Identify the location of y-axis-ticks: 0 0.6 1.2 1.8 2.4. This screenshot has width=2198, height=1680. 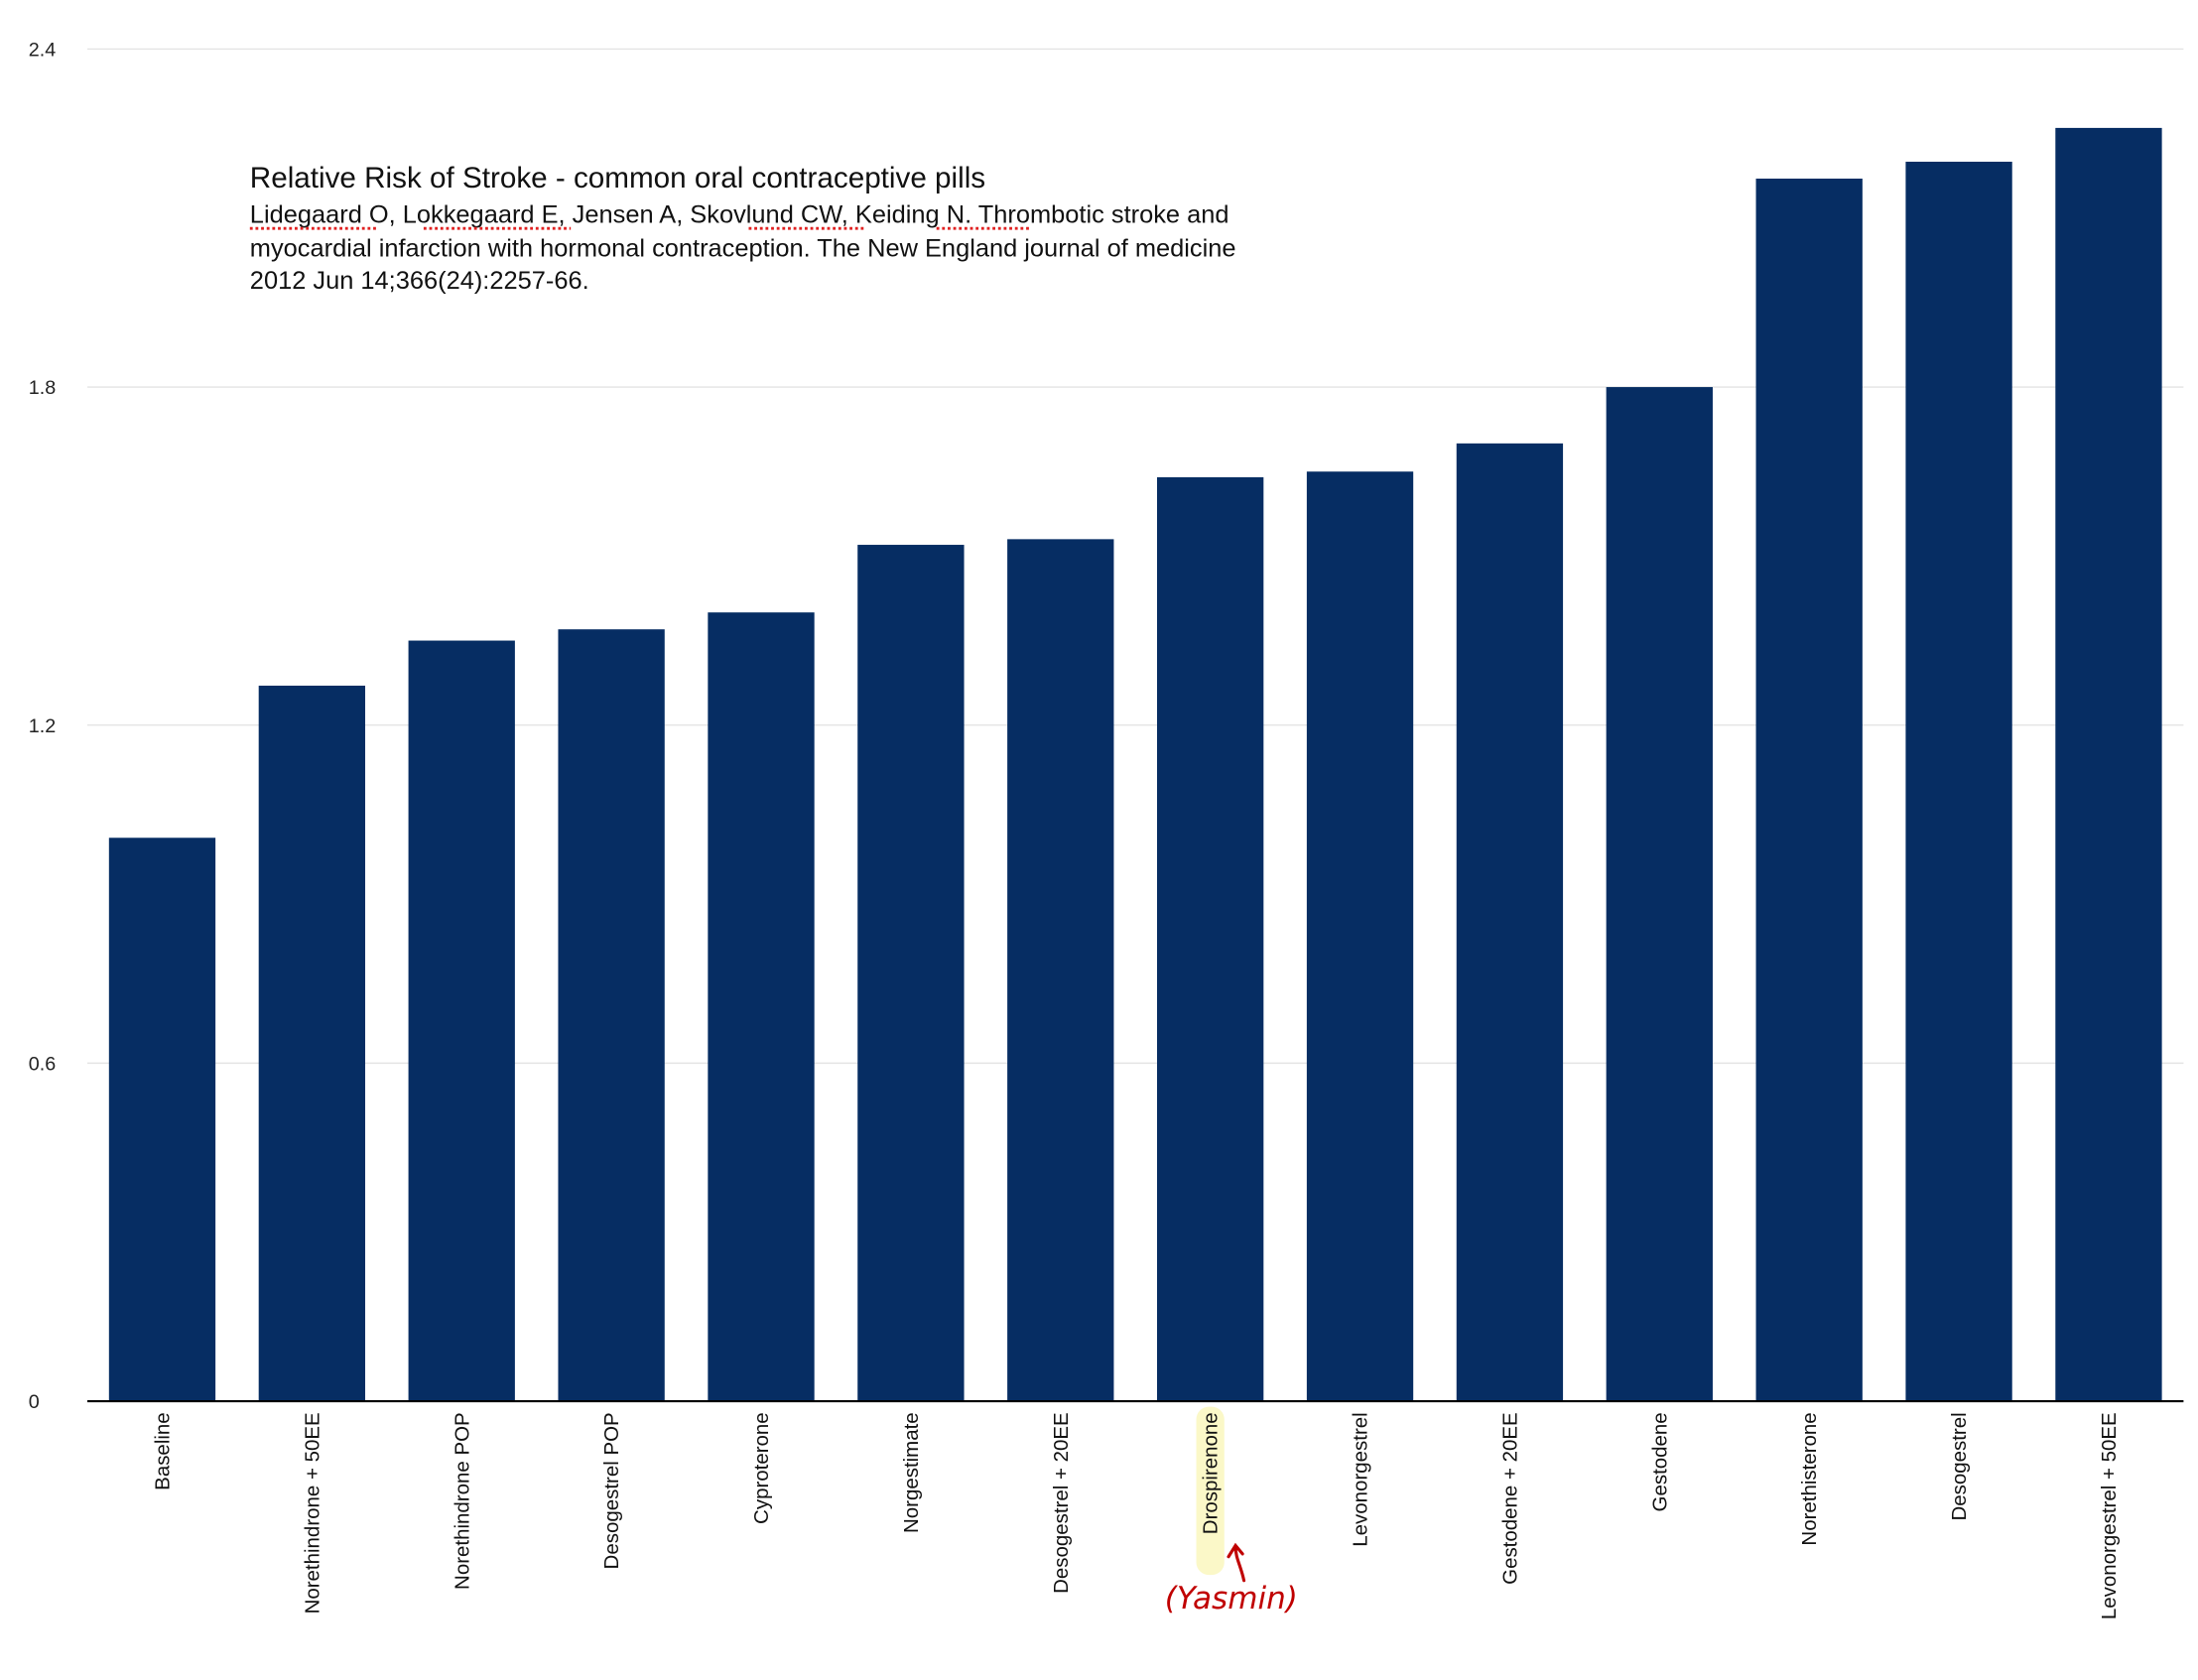
(42, 726).